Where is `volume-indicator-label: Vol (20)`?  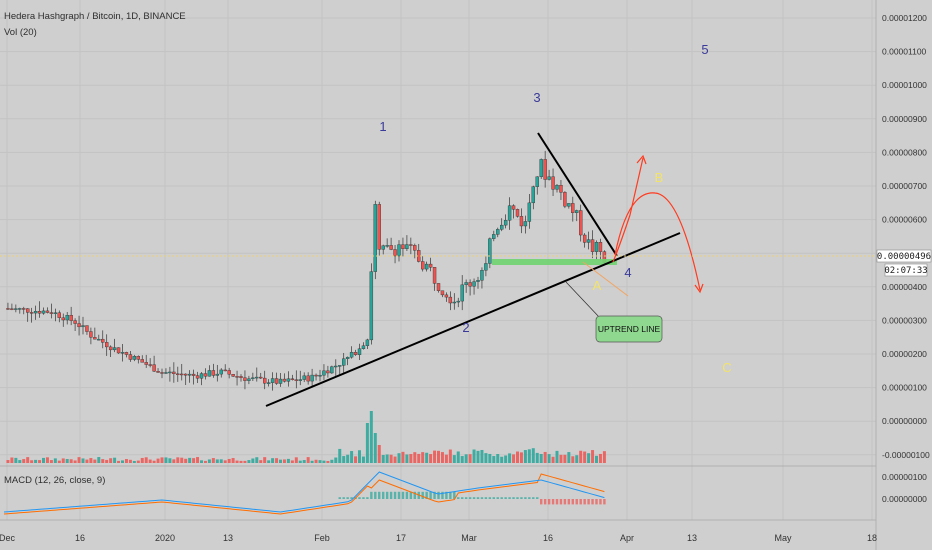
volume-indicator-label: Vol (20) is located at coordinates (20, 32).